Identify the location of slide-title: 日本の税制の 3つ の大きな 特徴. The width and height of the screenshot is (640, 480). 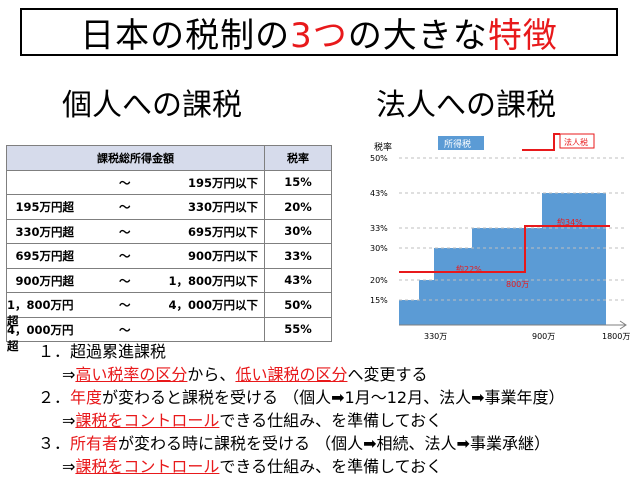
(319, 32).